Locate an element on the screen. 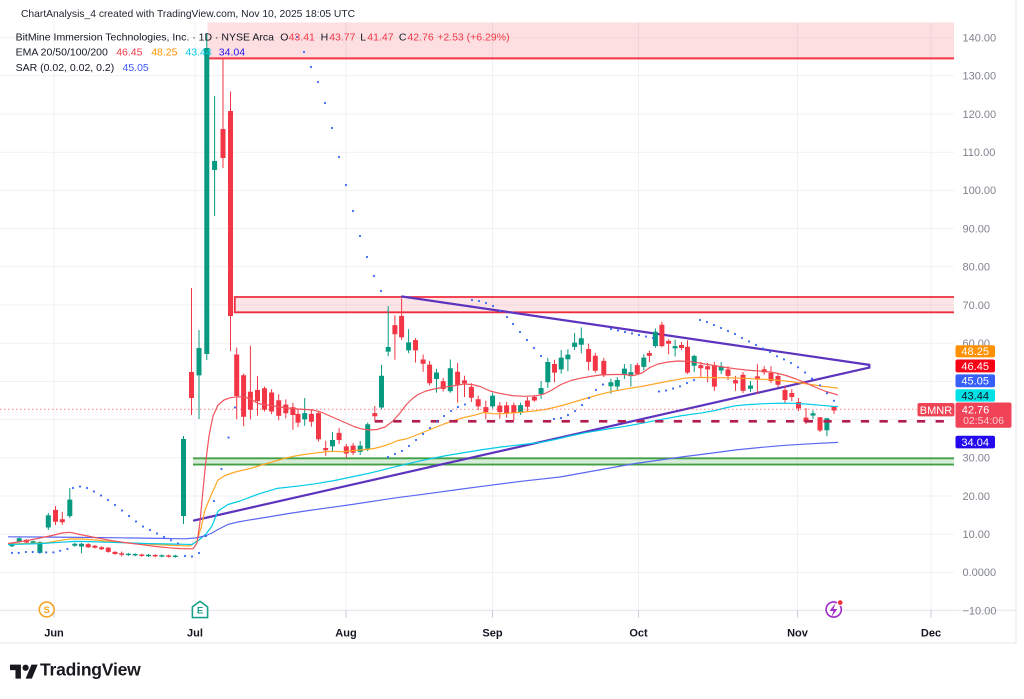 This screenshot has height=699, width=1024. svg-text: 110.00 is located at coordinates (979, 153).